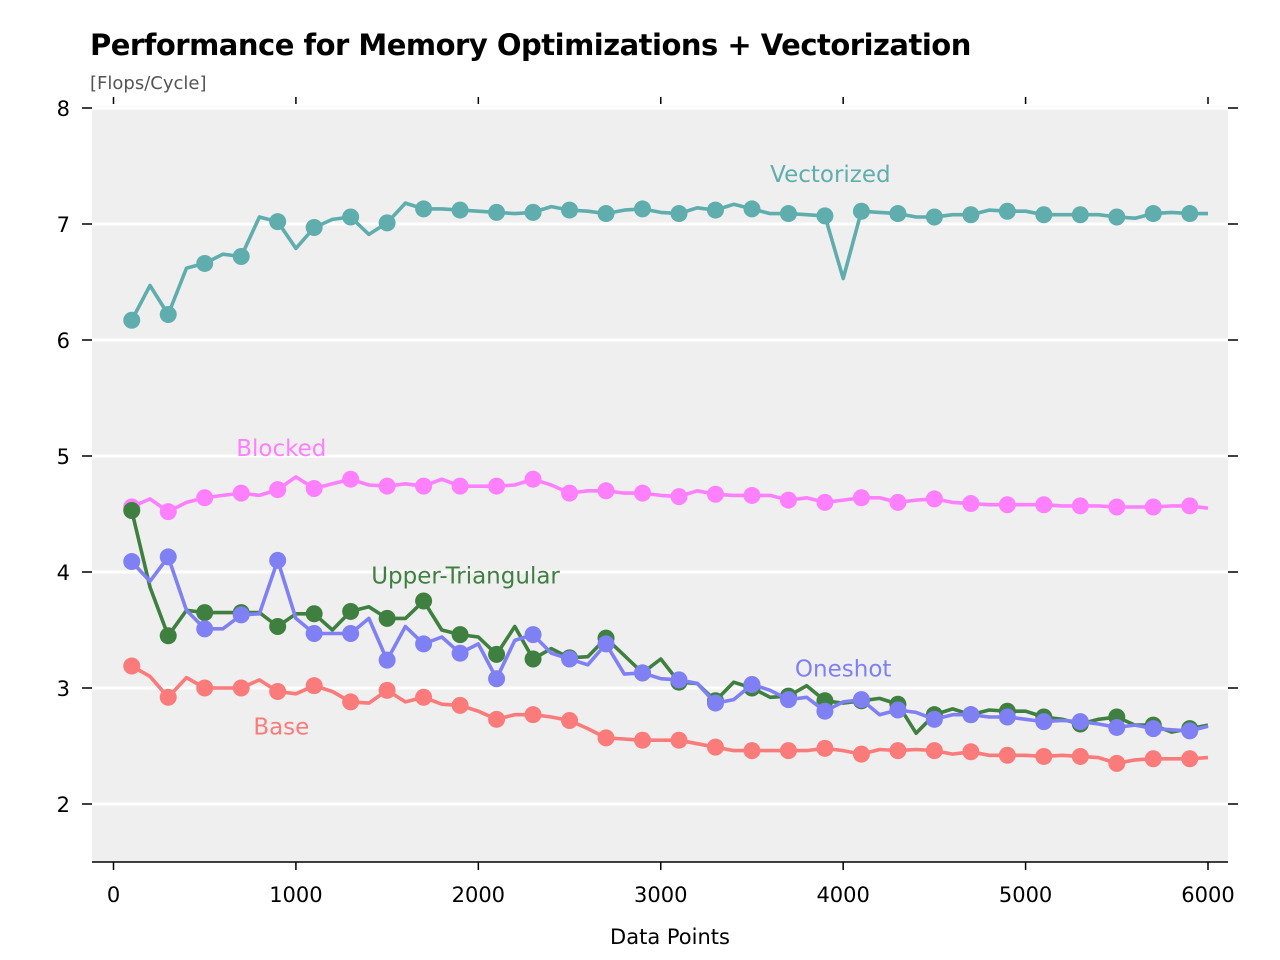  Describe the element at coordinates (281, 727) in the screenshot. I see `series-label-base: Base` at that location.